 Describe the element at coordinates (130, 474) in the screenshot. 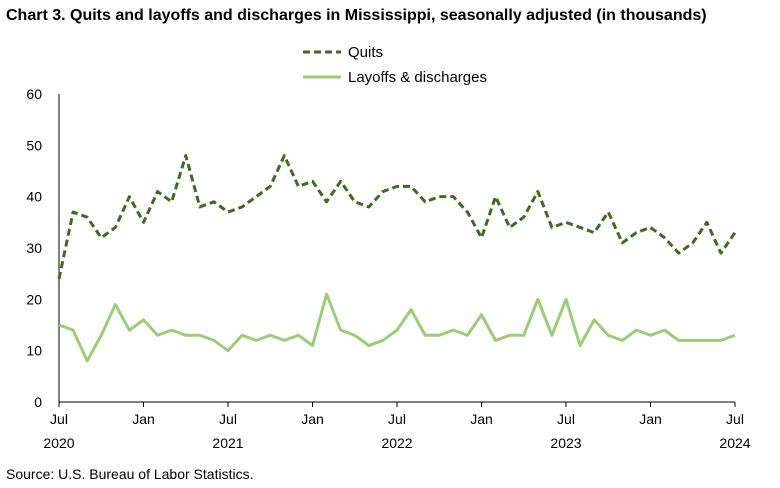

I see `source-note: Source: U.S. Bureau of Labor Statistics.` at that location.